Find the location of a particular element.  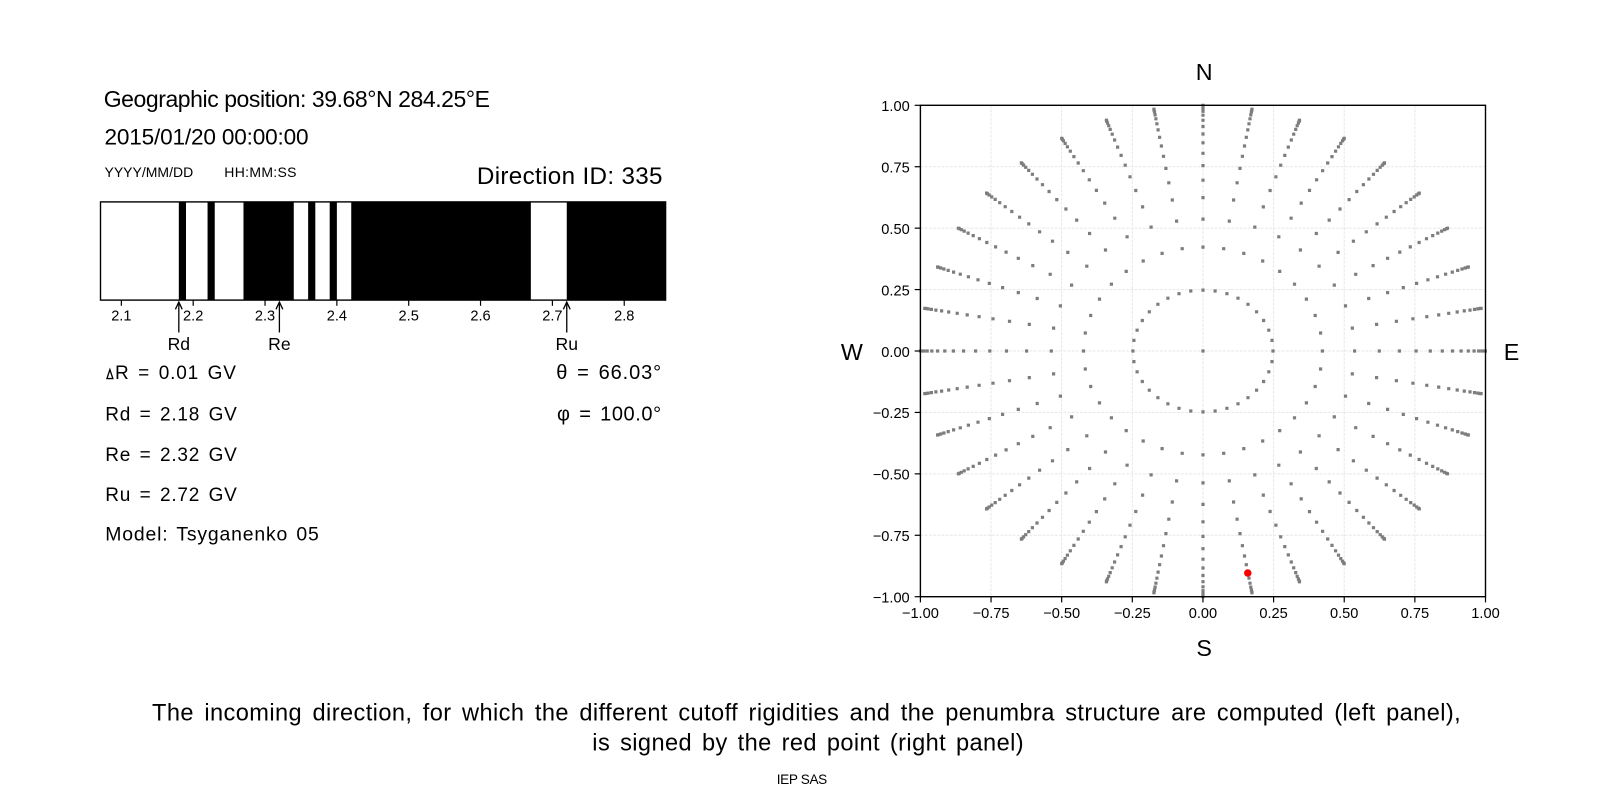

svg-text: Ru = 2.72 GV is located at coordinates (171, 495).